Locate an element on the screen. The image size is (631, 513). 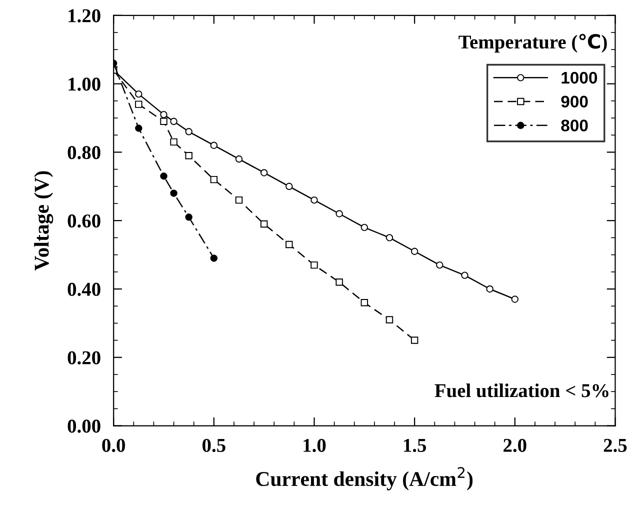
y-tick-label: 0.40 is located at coordinates (84, 289).